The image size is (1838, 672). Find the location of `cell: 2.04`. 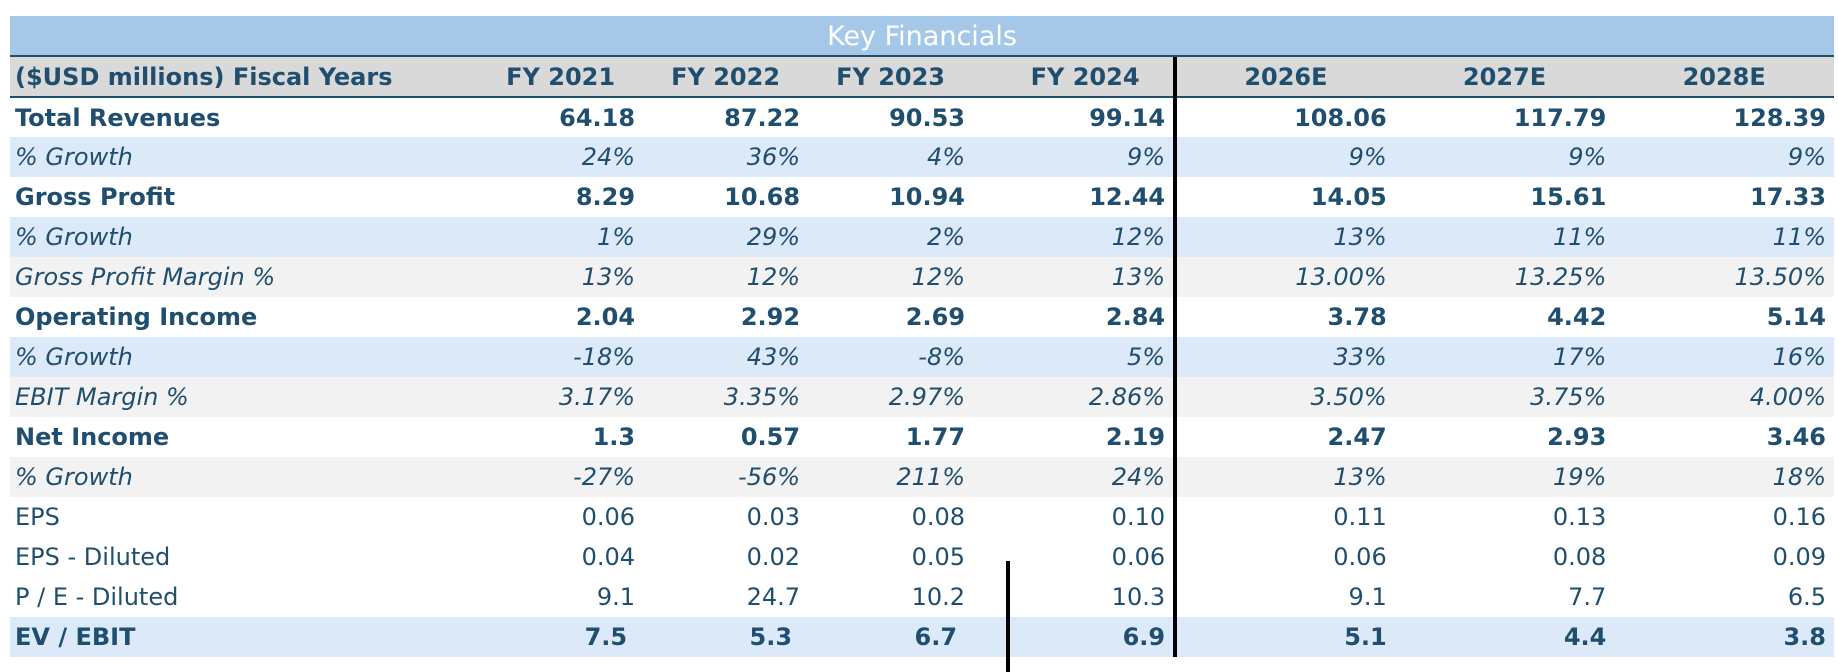

cell: 2.04 is located at coordinates (561, 317).